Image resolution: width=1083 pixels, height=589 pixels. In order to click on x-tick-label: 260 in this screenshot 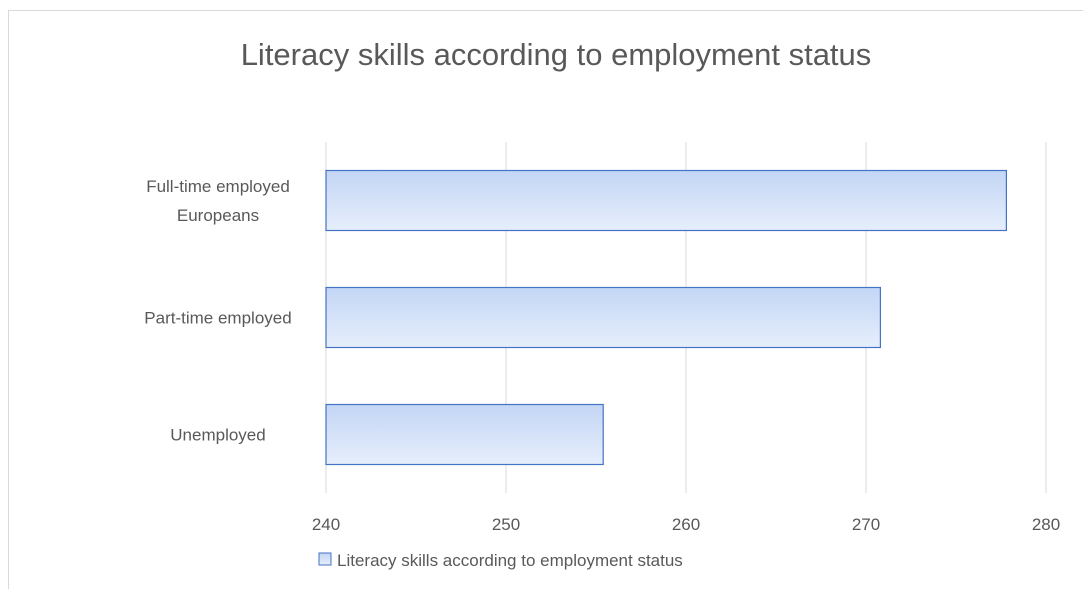, I will do `click(686, 524)`.